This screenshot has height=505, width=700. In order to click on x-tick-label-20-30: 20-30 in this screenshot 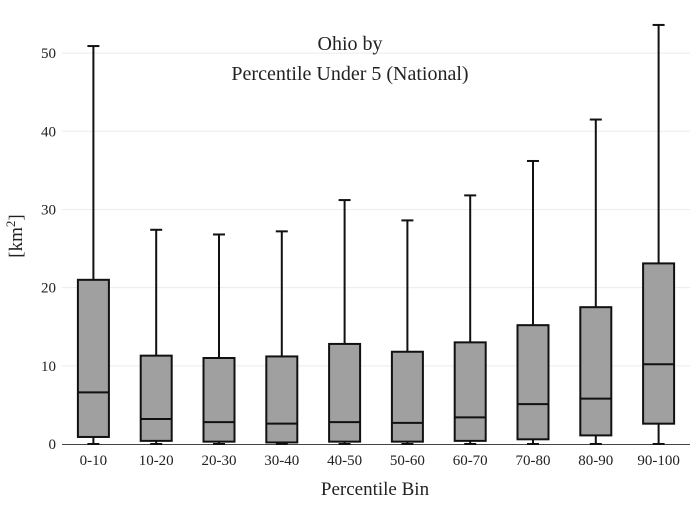, I will do `click(219, 461)`.